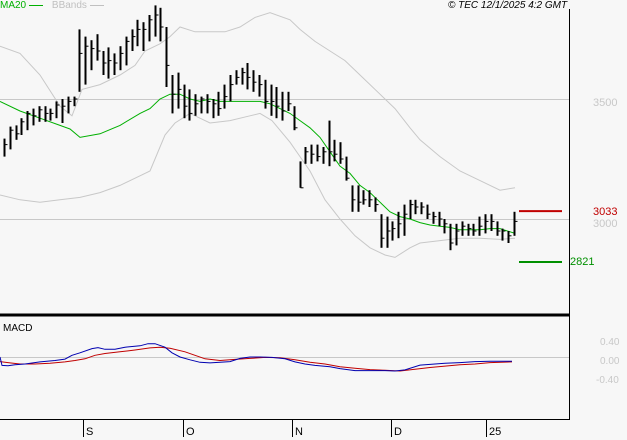  Describe the element at coordinates (610, 342) in the screenshot. I see `macd-tick-pos: 0.40` at that location.